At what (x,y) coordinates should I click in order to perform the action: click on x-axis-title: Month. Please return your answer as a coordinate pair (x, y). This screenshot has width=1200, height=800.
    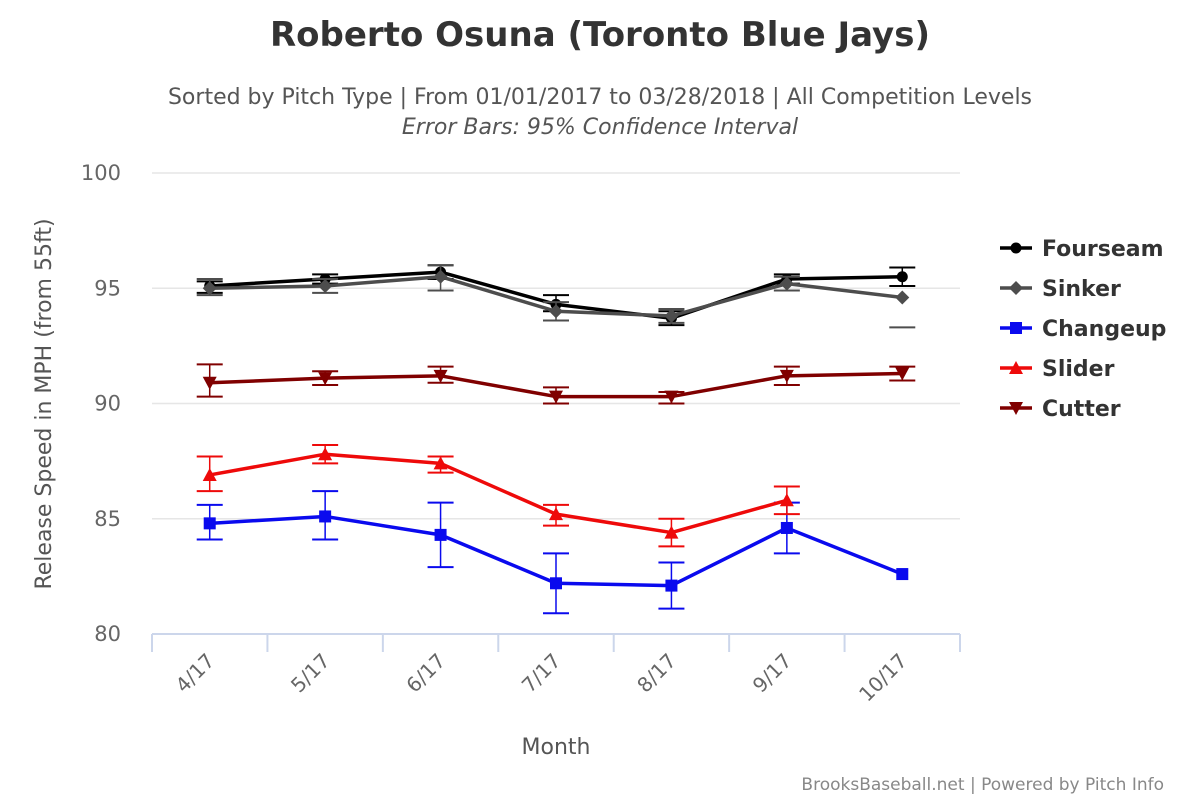
    Looking at the image, I should click on (556, 747).